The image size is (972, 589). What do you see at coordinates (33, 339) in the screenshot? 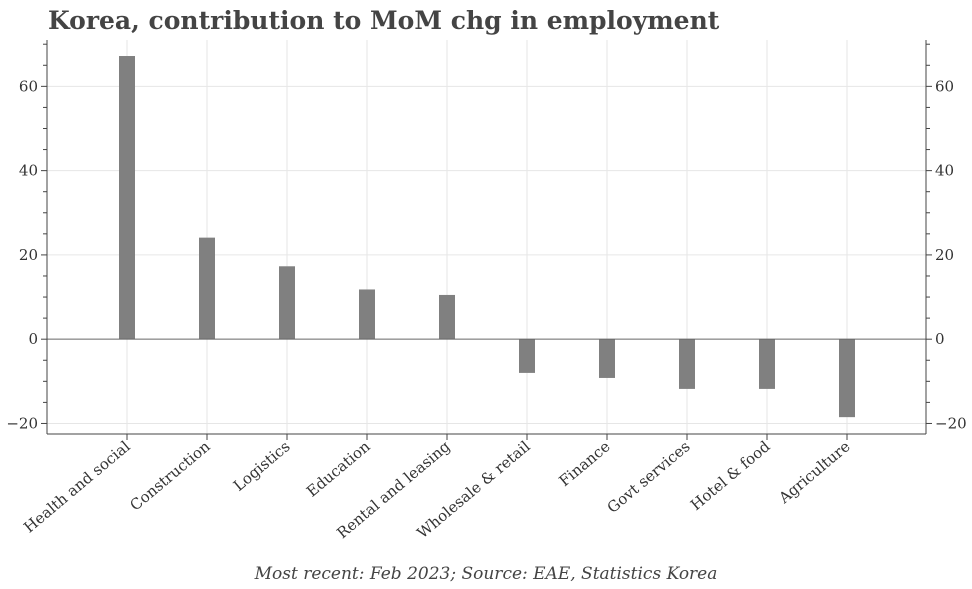
I see `y-tick-label-left: 0` at bounding box center [33, 339].